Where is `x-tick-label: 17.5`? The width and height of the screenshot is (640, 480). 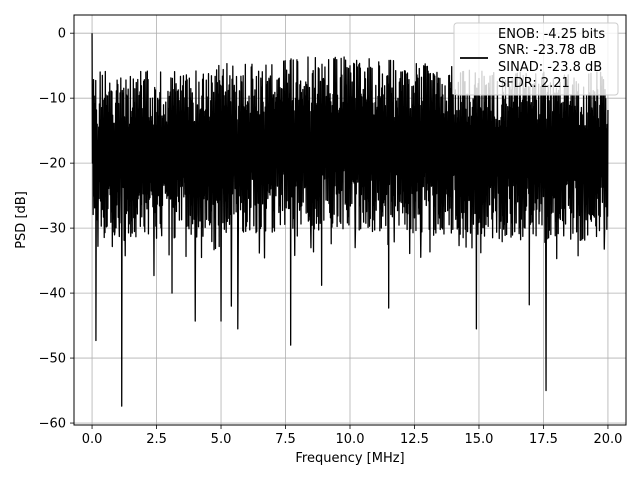
x-tick-label: 17.5 is located at coordinates (543, 439).